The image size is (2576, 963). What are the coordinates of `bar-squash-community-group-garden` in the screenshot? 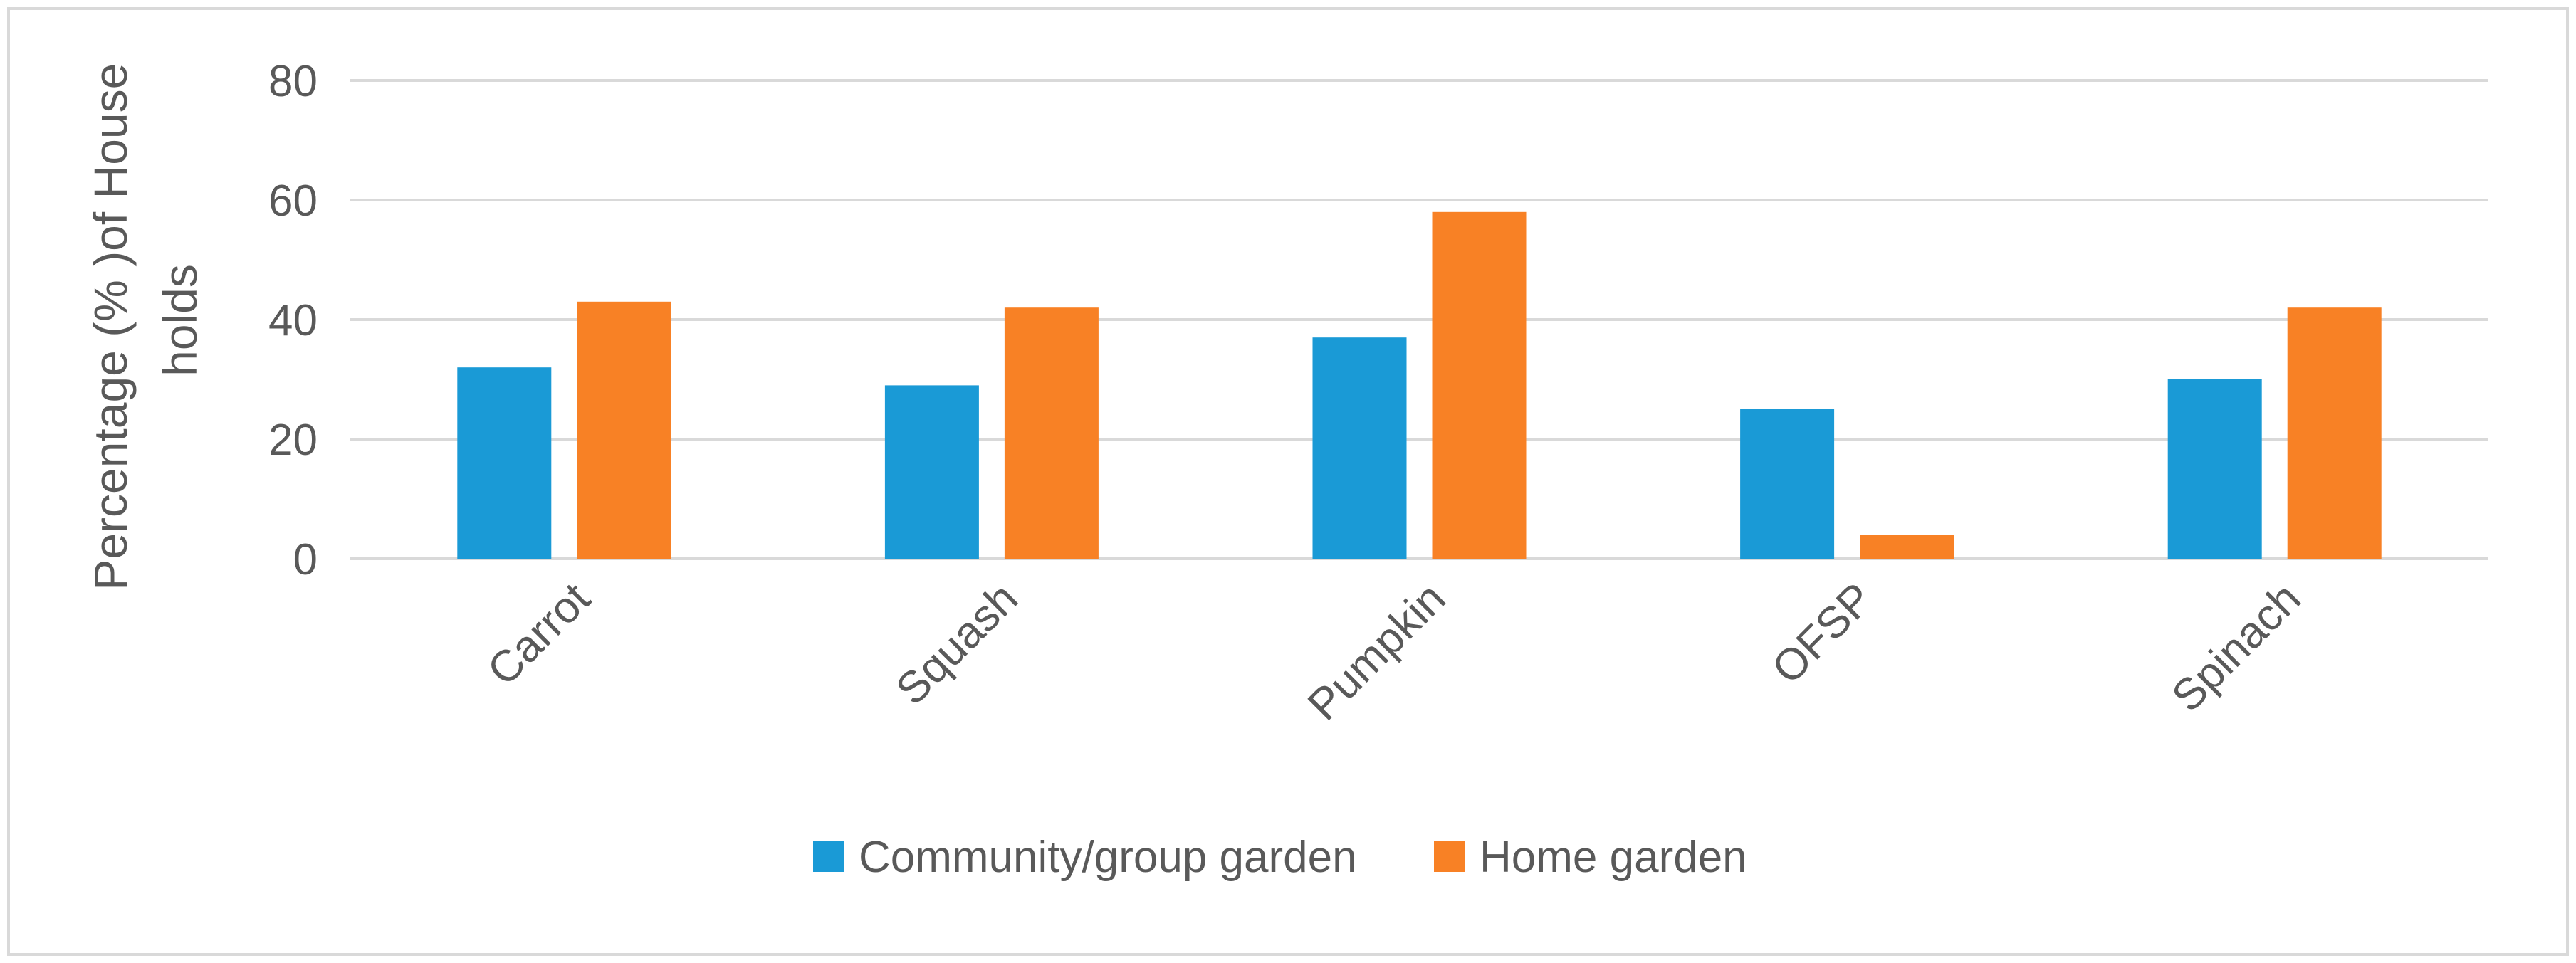 It's located at (931, 472).